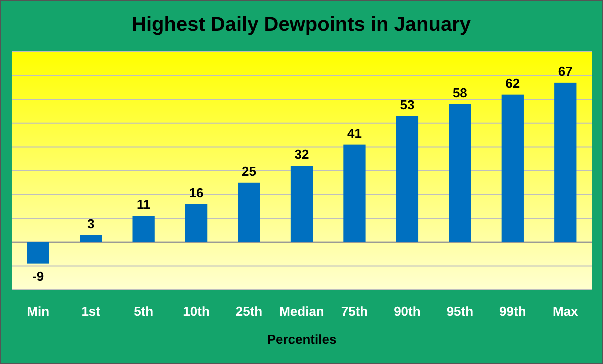  Describe the element at coordinates (565, 71) in the screenshot. I see `data-label: 67` at that location.